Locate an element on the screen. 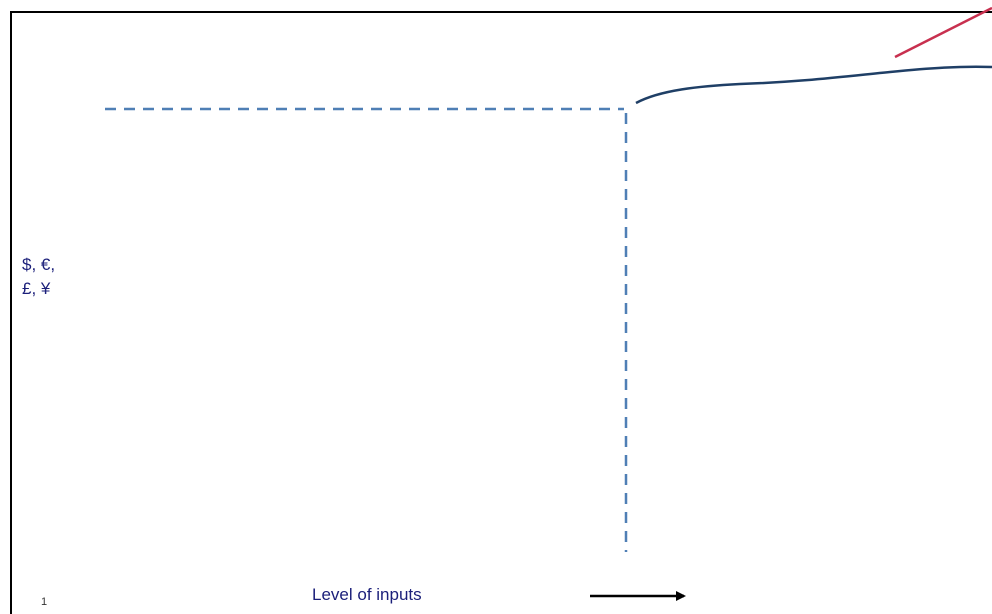 This screenshot has height=614, width=992. x-axis-label: Level of inputs is located at coordinates (367, 594).